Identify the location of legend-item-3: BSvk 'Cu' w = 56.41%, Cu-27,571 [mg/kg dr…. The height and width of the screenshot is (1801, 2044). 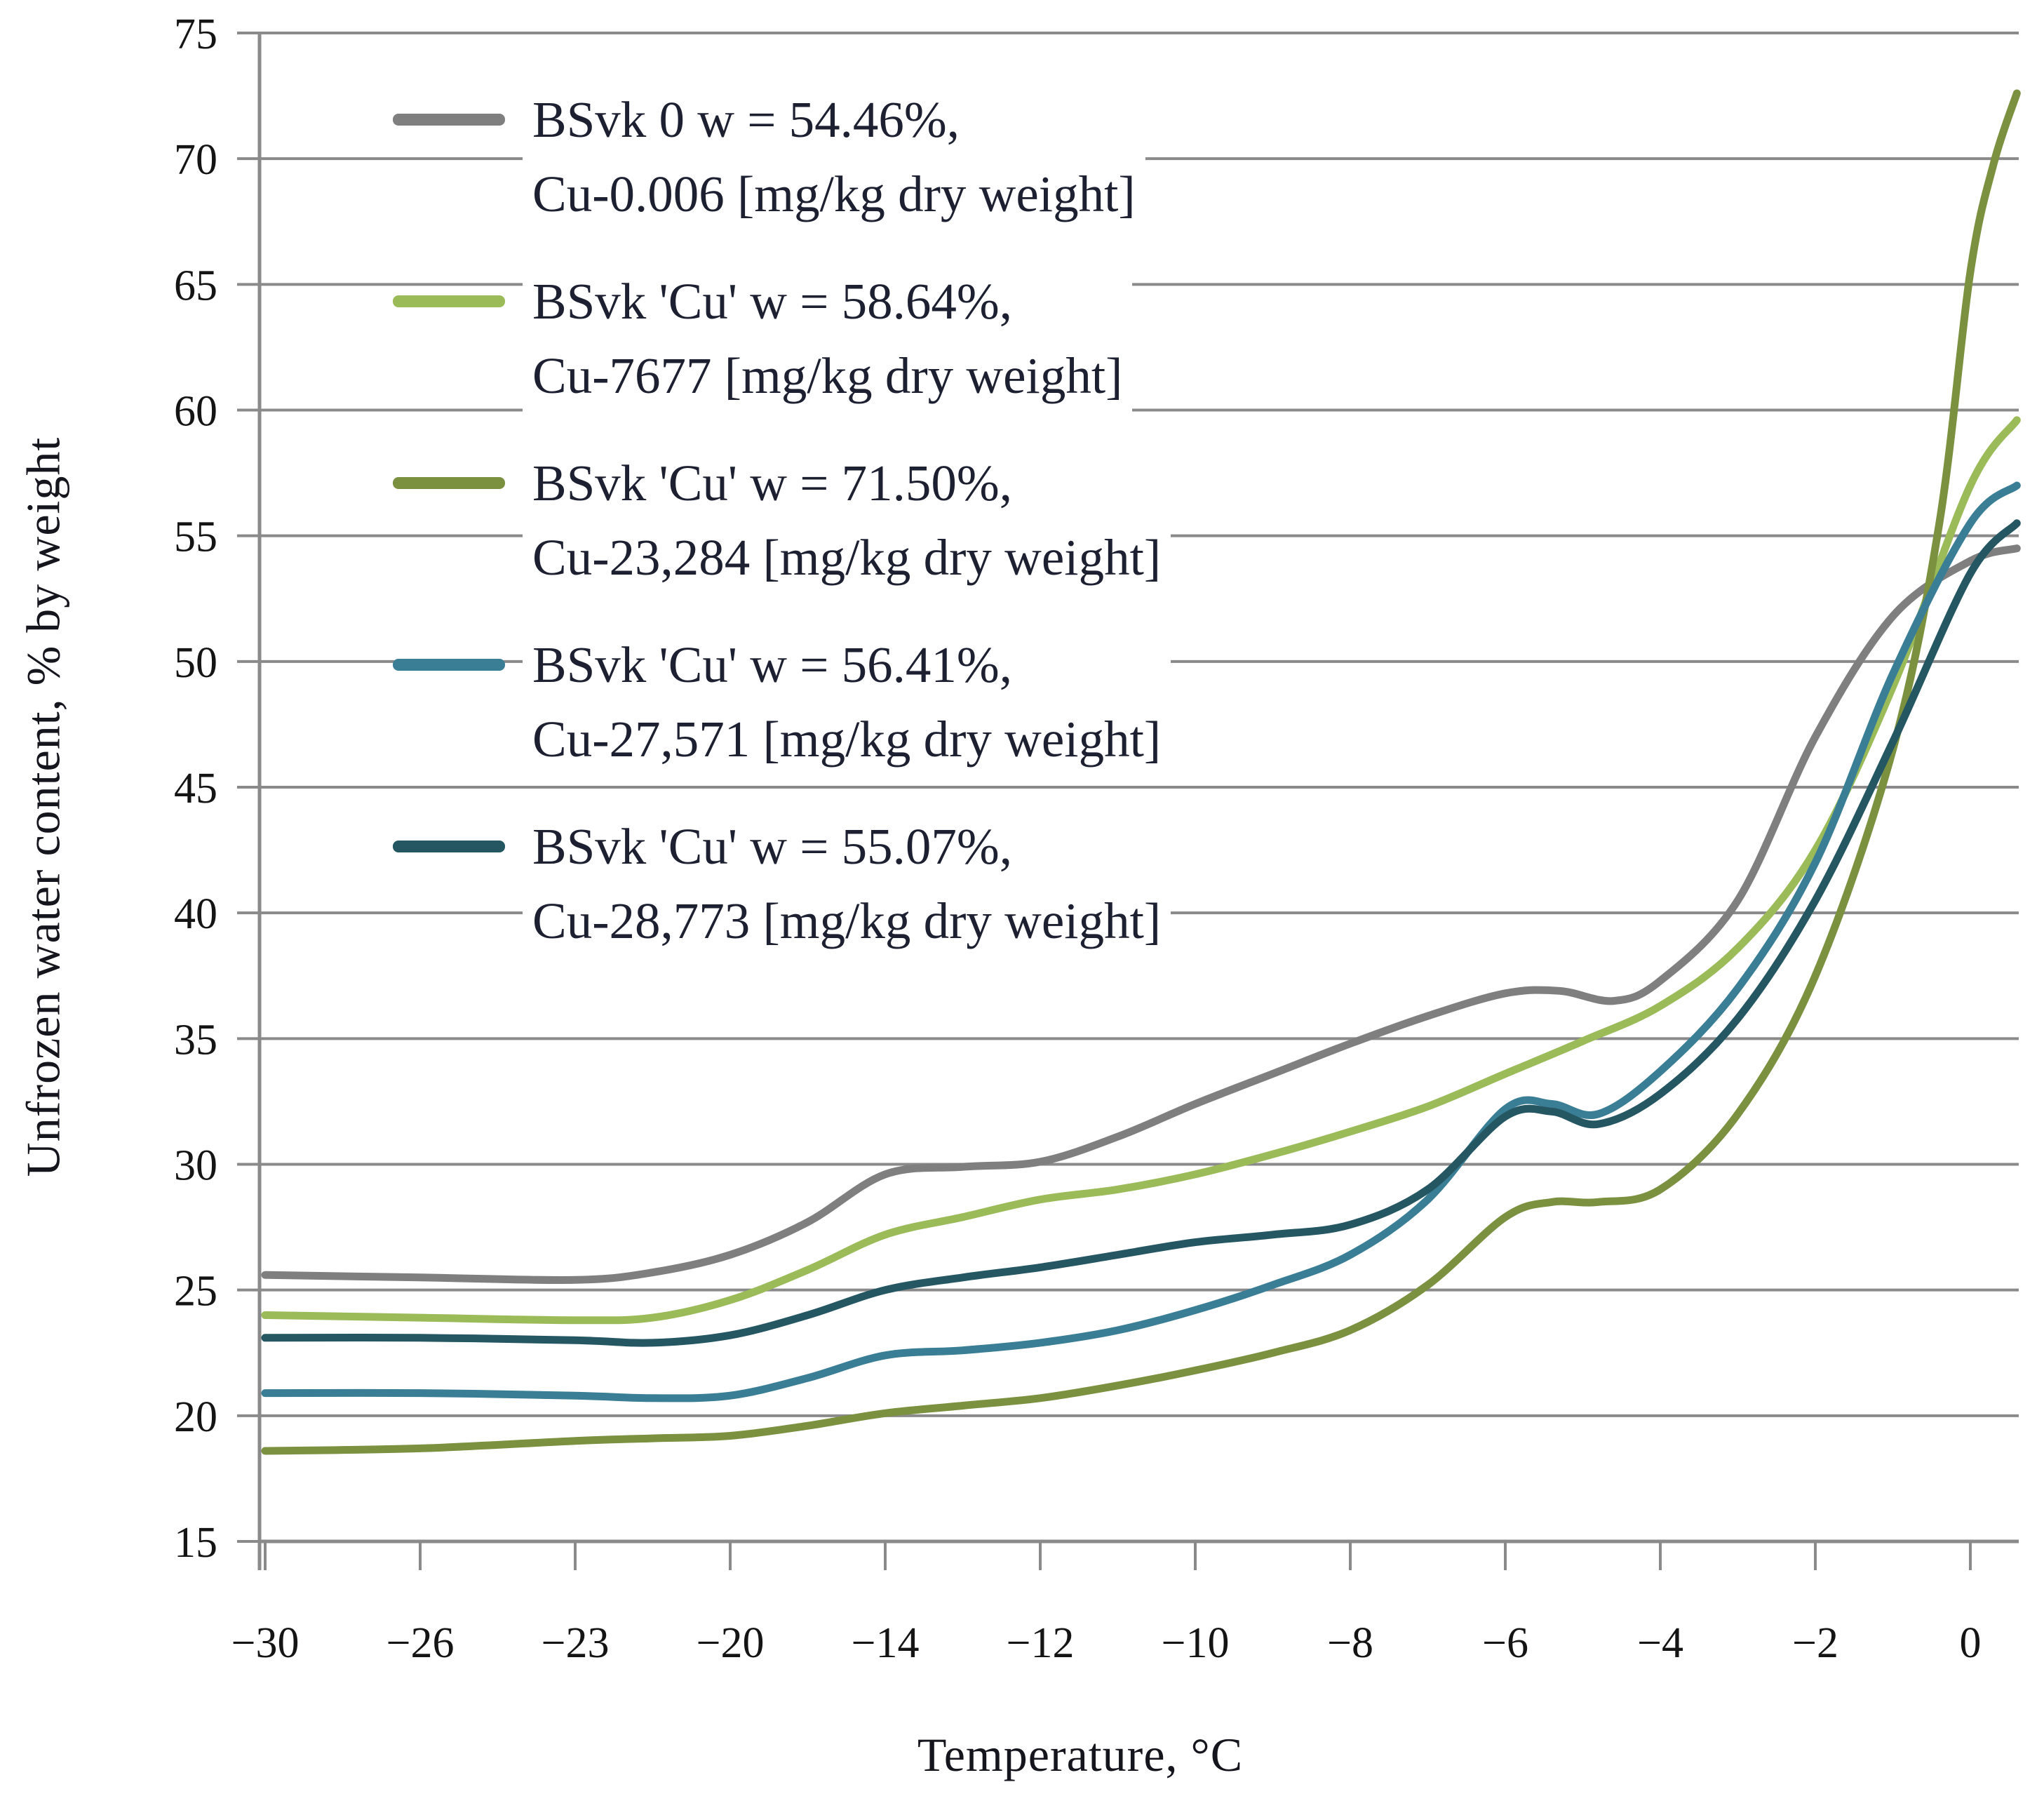
(782, 702).